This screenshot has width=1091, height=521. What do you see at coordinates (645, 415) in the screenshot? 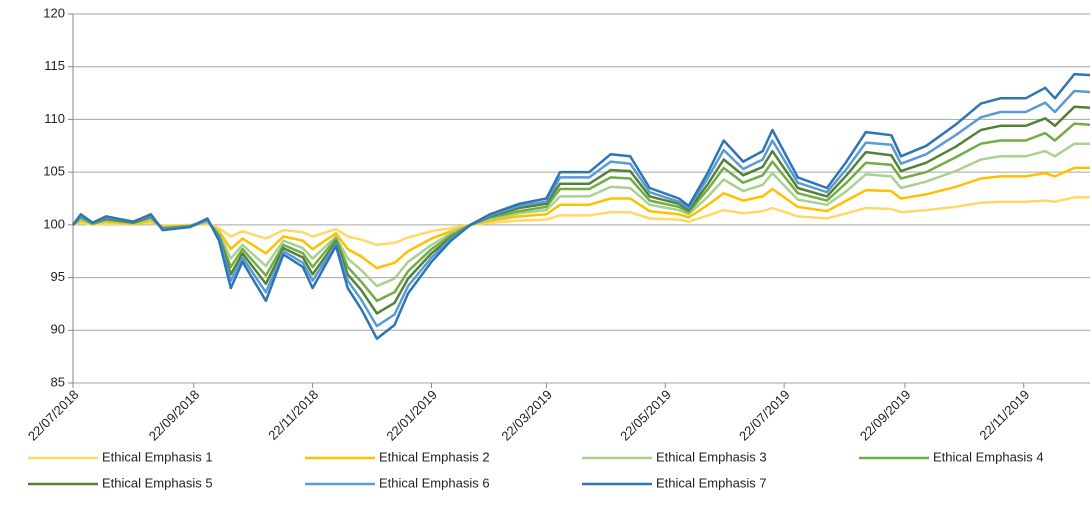
I see `x-tick-label: 22/05/2019` at bounding box center [645, 415].